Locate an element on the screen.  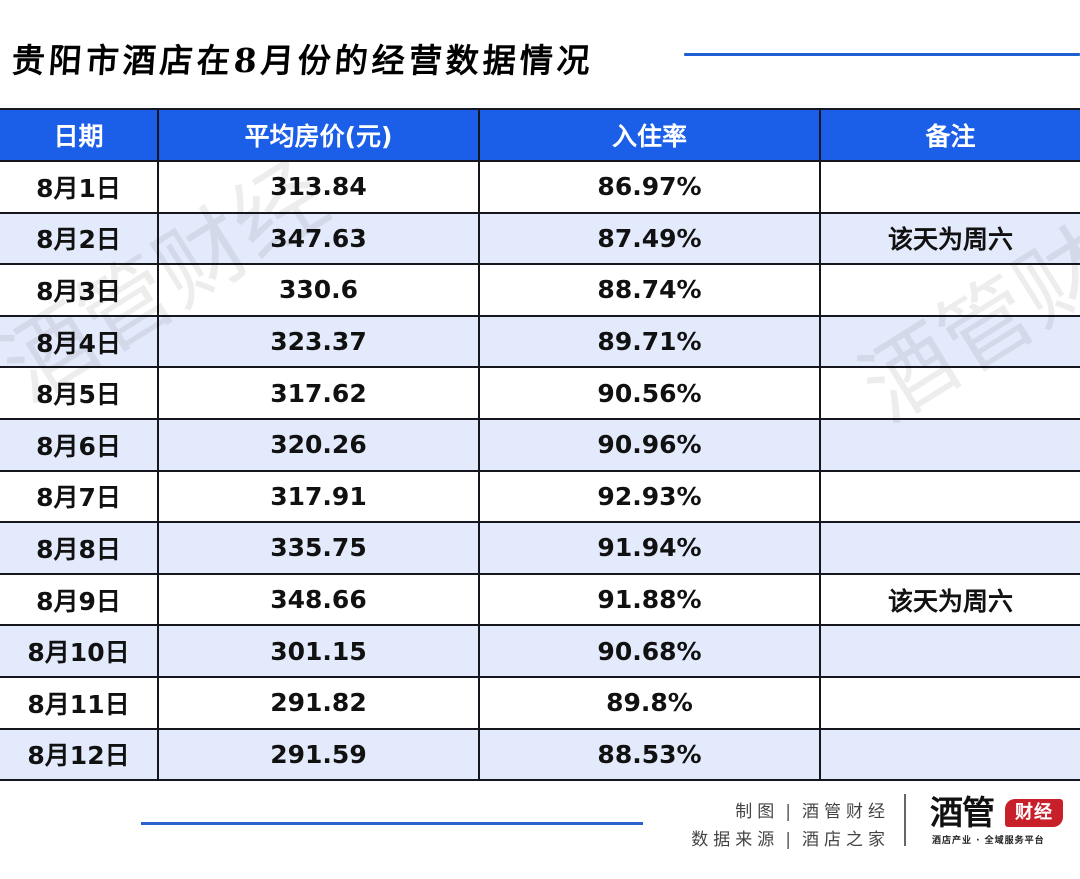
credit-label: 制图 is located at coordinates (757, 812).